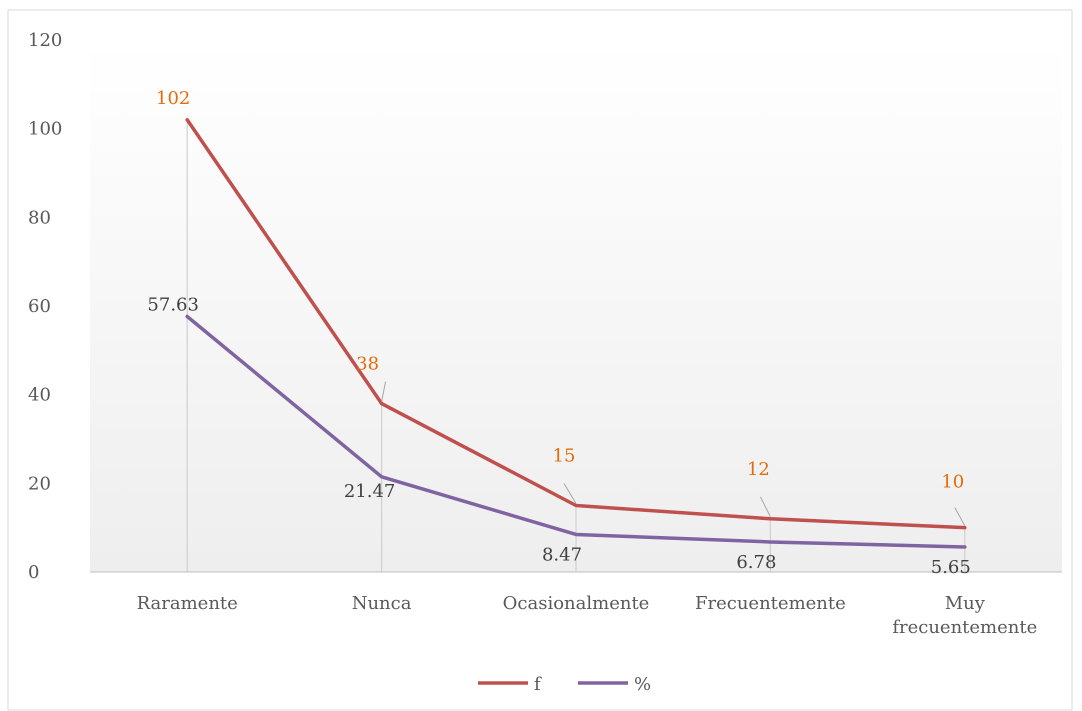  What do you see at coordinates (39, 217) in the screenshot?
I see `y-tick-label: 80` at bounding box center [39, 217].